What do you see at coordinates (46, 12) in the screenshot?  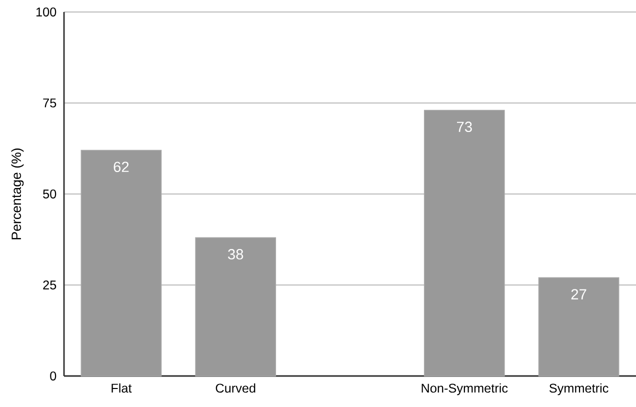 I see `y-tick-label: 100` at bounding box center [46, 12].